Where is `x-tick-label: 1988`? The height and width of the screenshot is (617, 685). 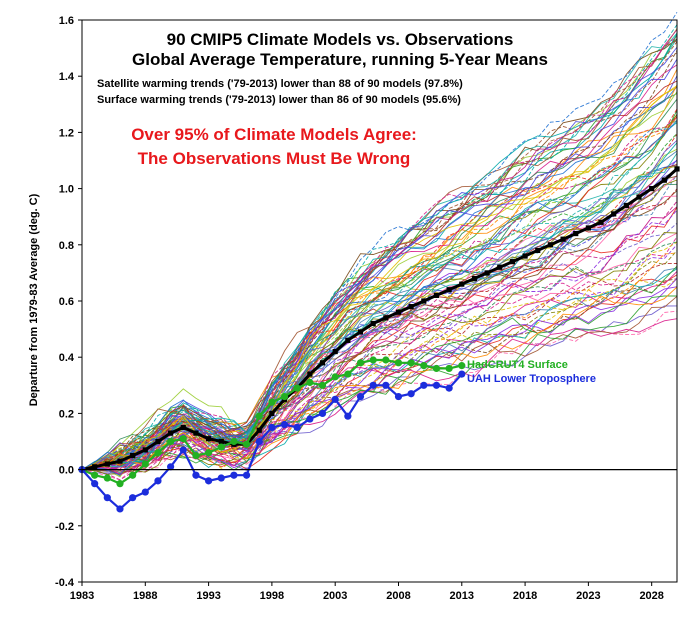
x-tick-label: 1988 is located at coordinates (145, 596).